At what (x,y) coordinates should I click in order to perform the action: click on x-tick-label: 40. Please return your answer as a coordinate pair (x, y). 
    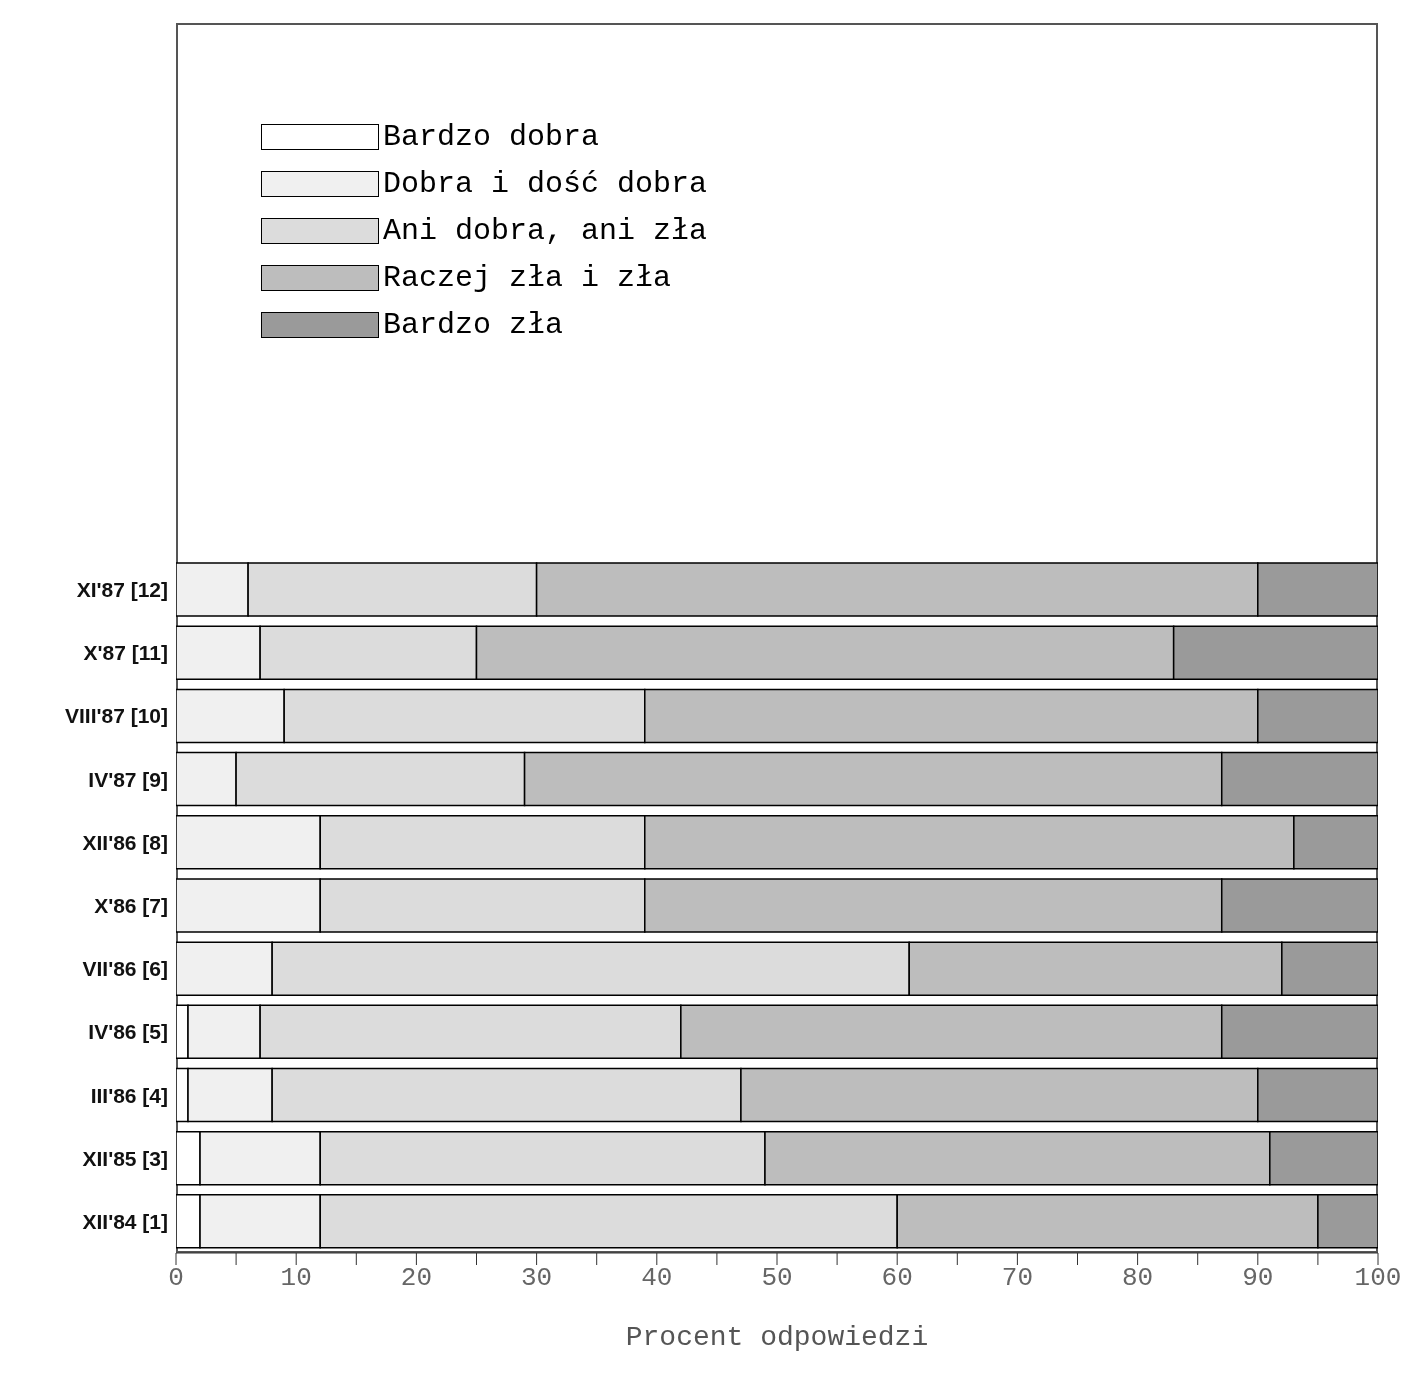
    Looking at the image, I should click on (657, 1278).